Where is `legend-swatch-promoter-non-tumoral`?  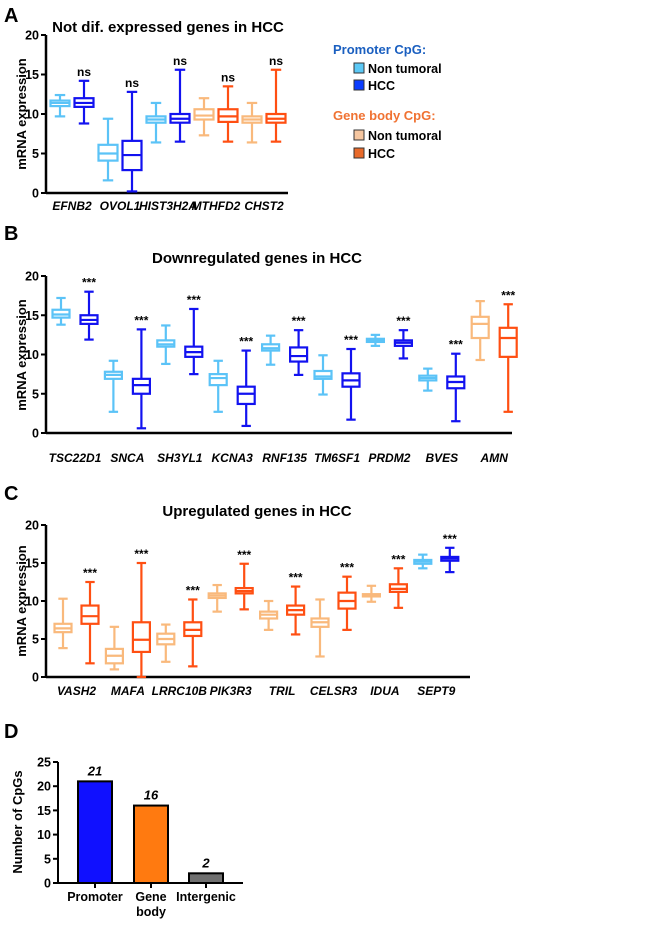
legend-swatch-promoter-non-tumoral is located at coordinates (359, 68).